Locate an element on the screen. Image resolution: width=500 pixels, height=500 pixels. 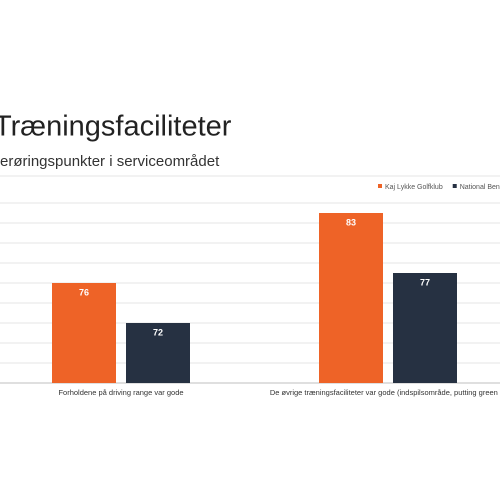
legend-label: National Benc is located at coordinates (480, 187).